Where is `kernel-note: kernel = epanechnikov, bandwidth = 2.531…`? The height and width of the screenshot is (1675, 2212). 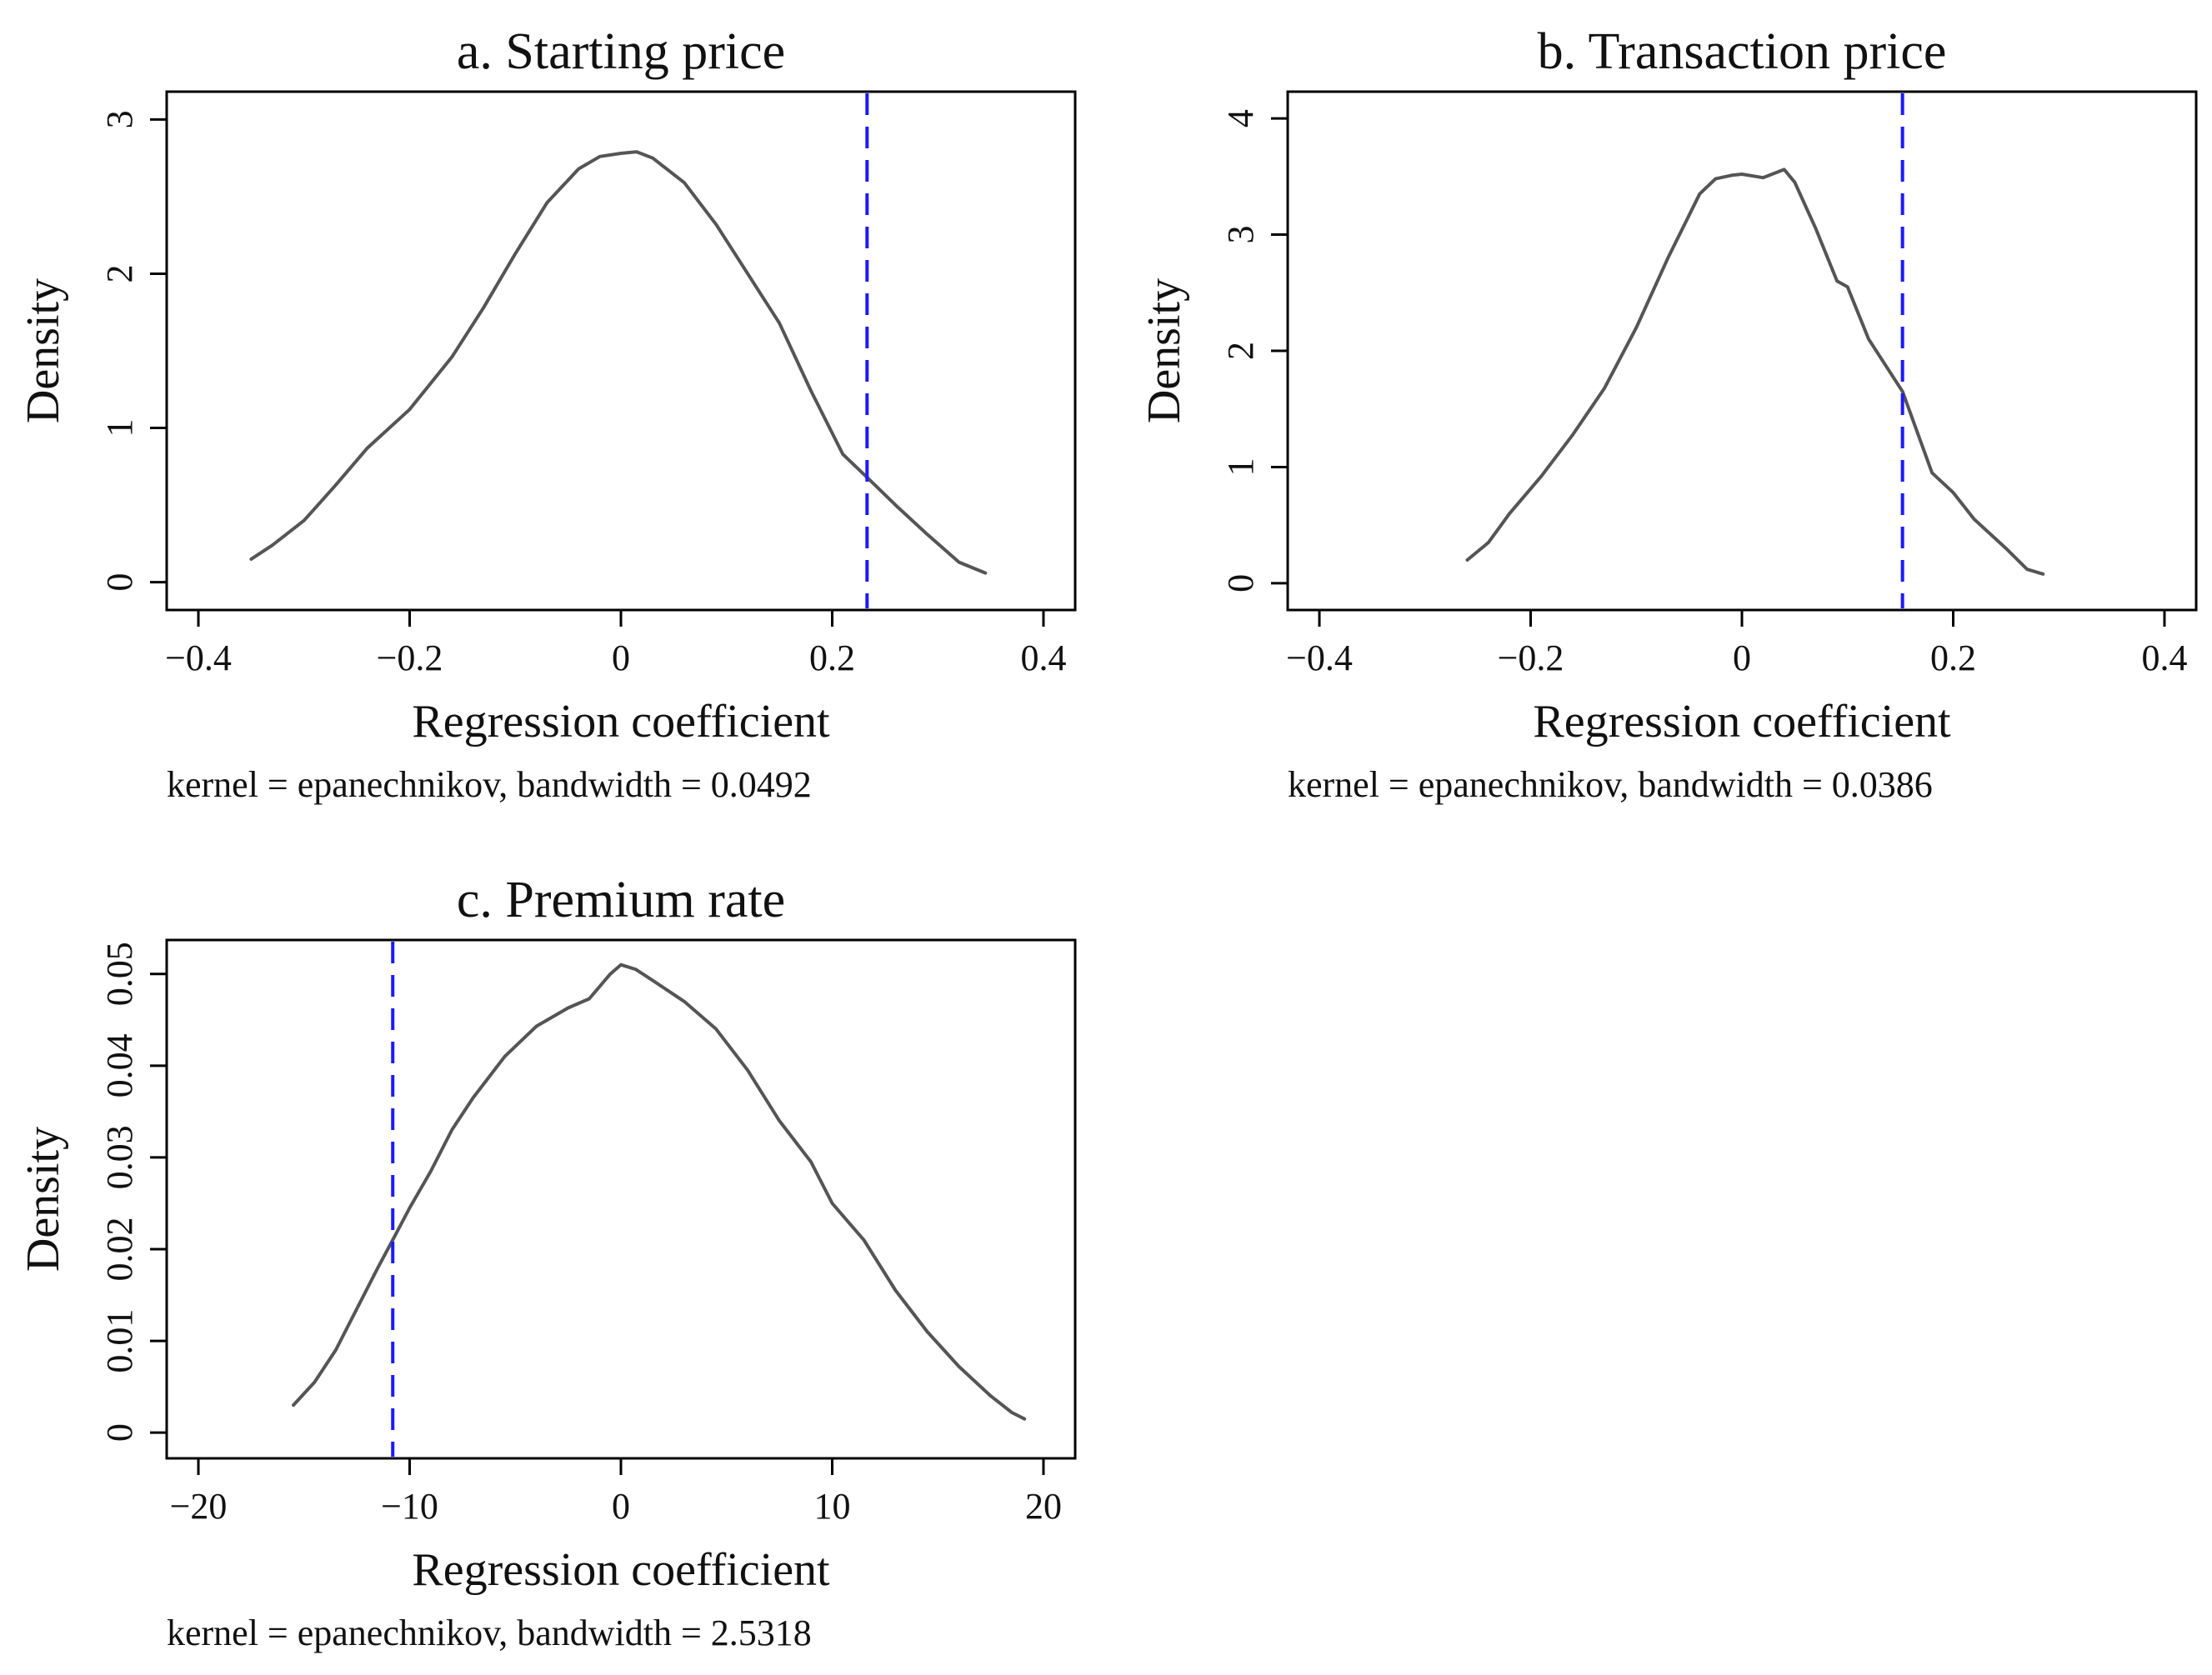
kernel-note: kernel = epanechnikov, bandwidth = 2.531… is located at coordinates (489, 1632).